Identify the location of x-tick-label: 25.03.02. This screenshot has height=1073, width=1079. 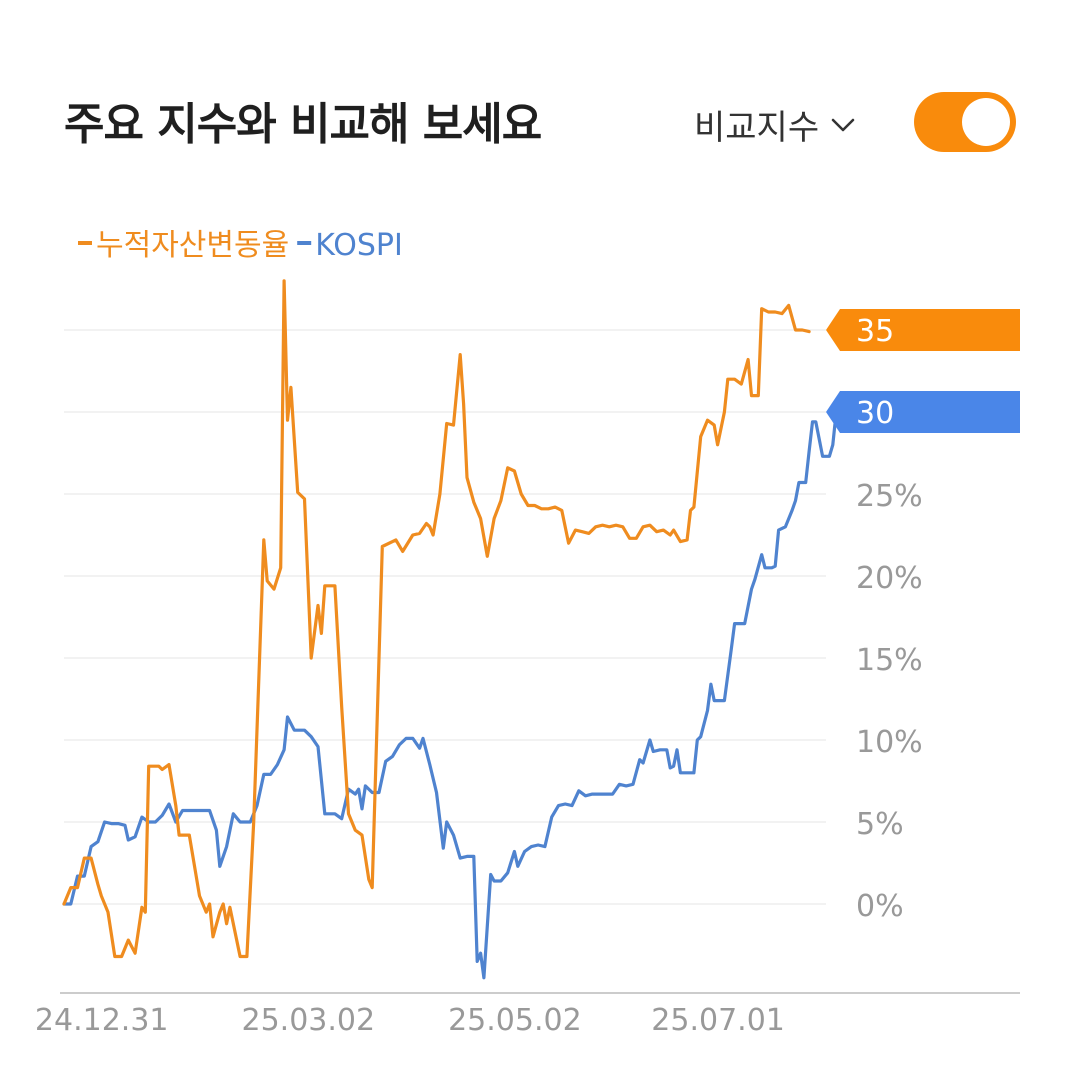
(308, 1020).